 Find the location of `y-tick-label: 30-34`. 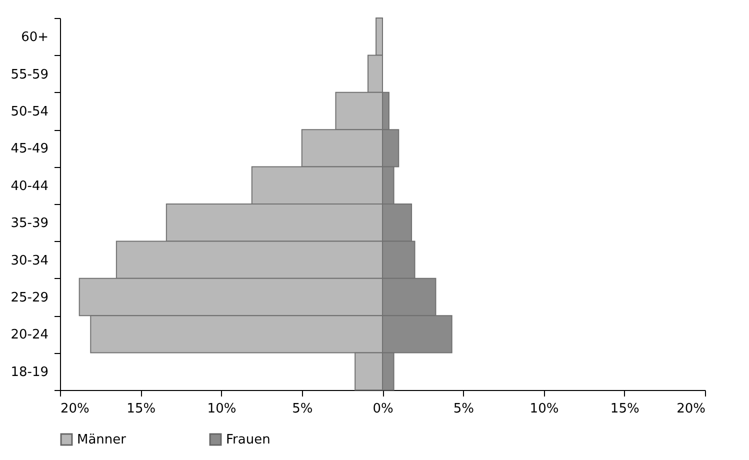

y-tick-label: 30-34 is located at coordinates (29, 260).